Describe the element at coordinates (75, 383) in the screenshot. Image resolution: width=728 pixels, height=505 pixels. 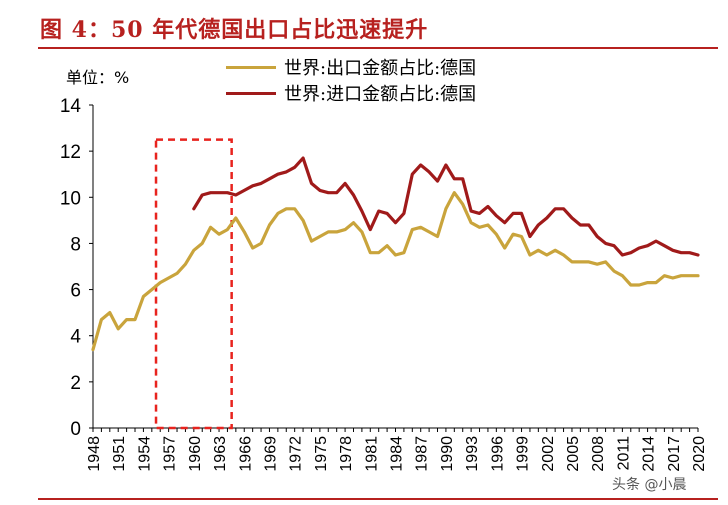
I see `y-tick-label: 2` at that location.